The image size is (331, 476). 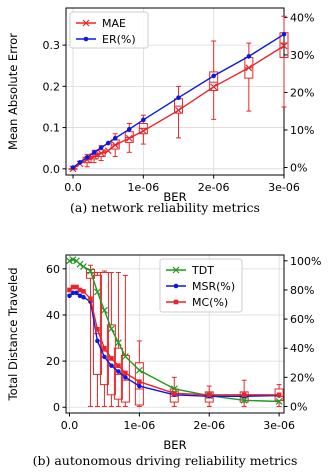 I want to click on y2-tick-label: 60%, so click(x=302, y=319).